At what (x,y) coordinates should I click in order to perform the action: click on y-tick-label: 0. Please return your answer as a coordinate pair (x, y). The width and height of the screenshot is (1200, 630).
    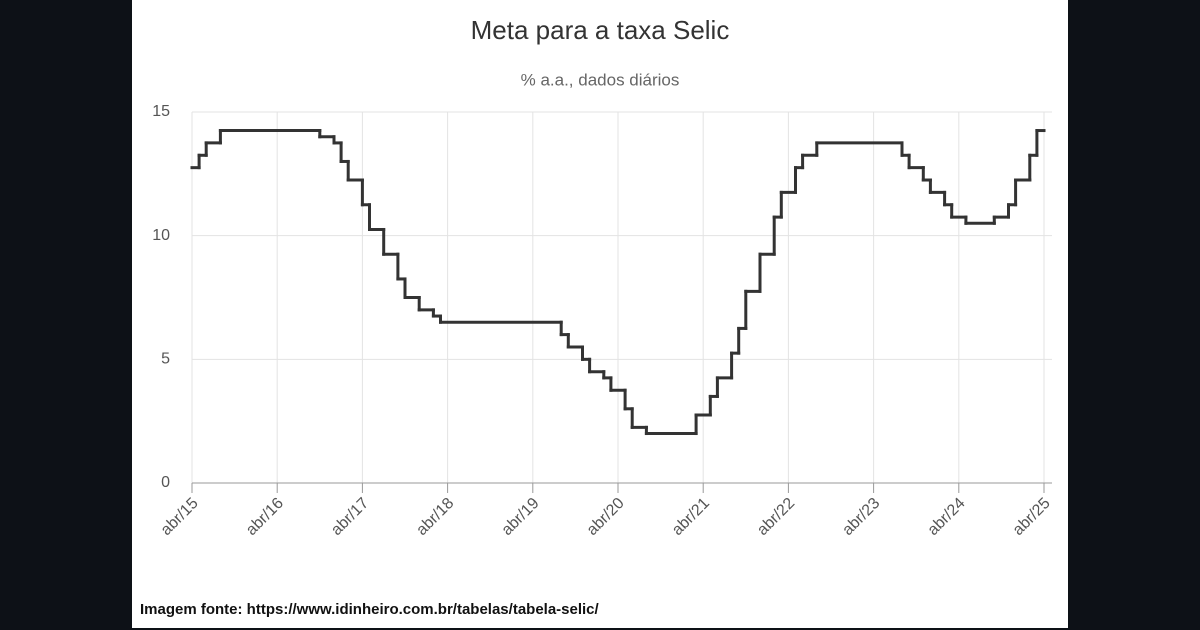
    Looking at the image, I should click on (165, 482).